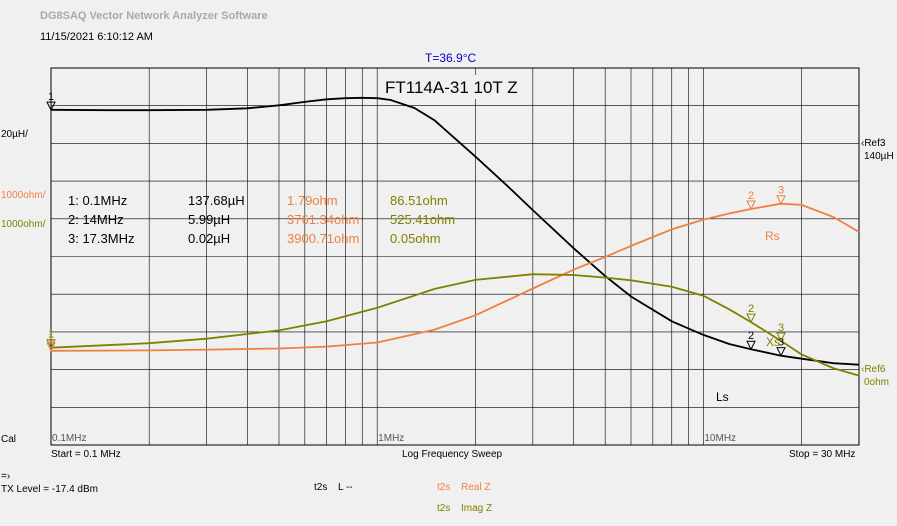 Image resolution: width=897 pixels, height=526 pixels. What do you see at coordinates (415, 238) in the screenshot?
I see `marker-readout-xs: 0.05ohm` at bounding box center [415, 238].